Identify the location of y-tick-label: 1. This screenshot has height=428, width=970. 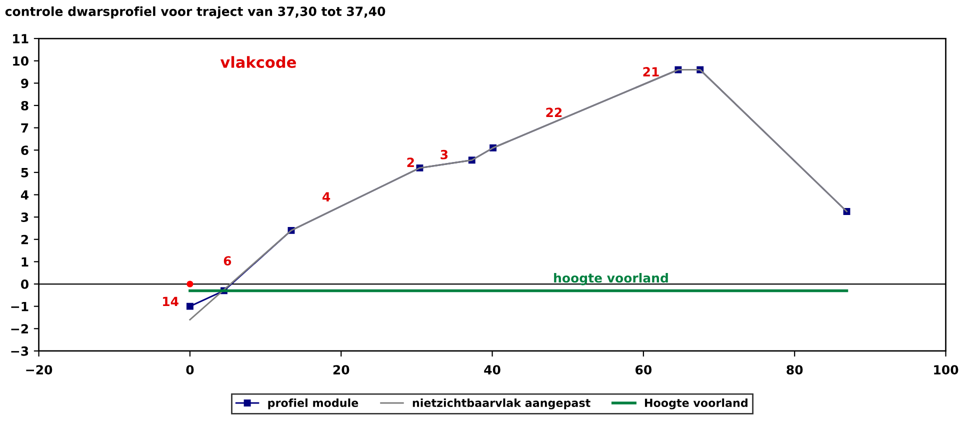
(25, 261).